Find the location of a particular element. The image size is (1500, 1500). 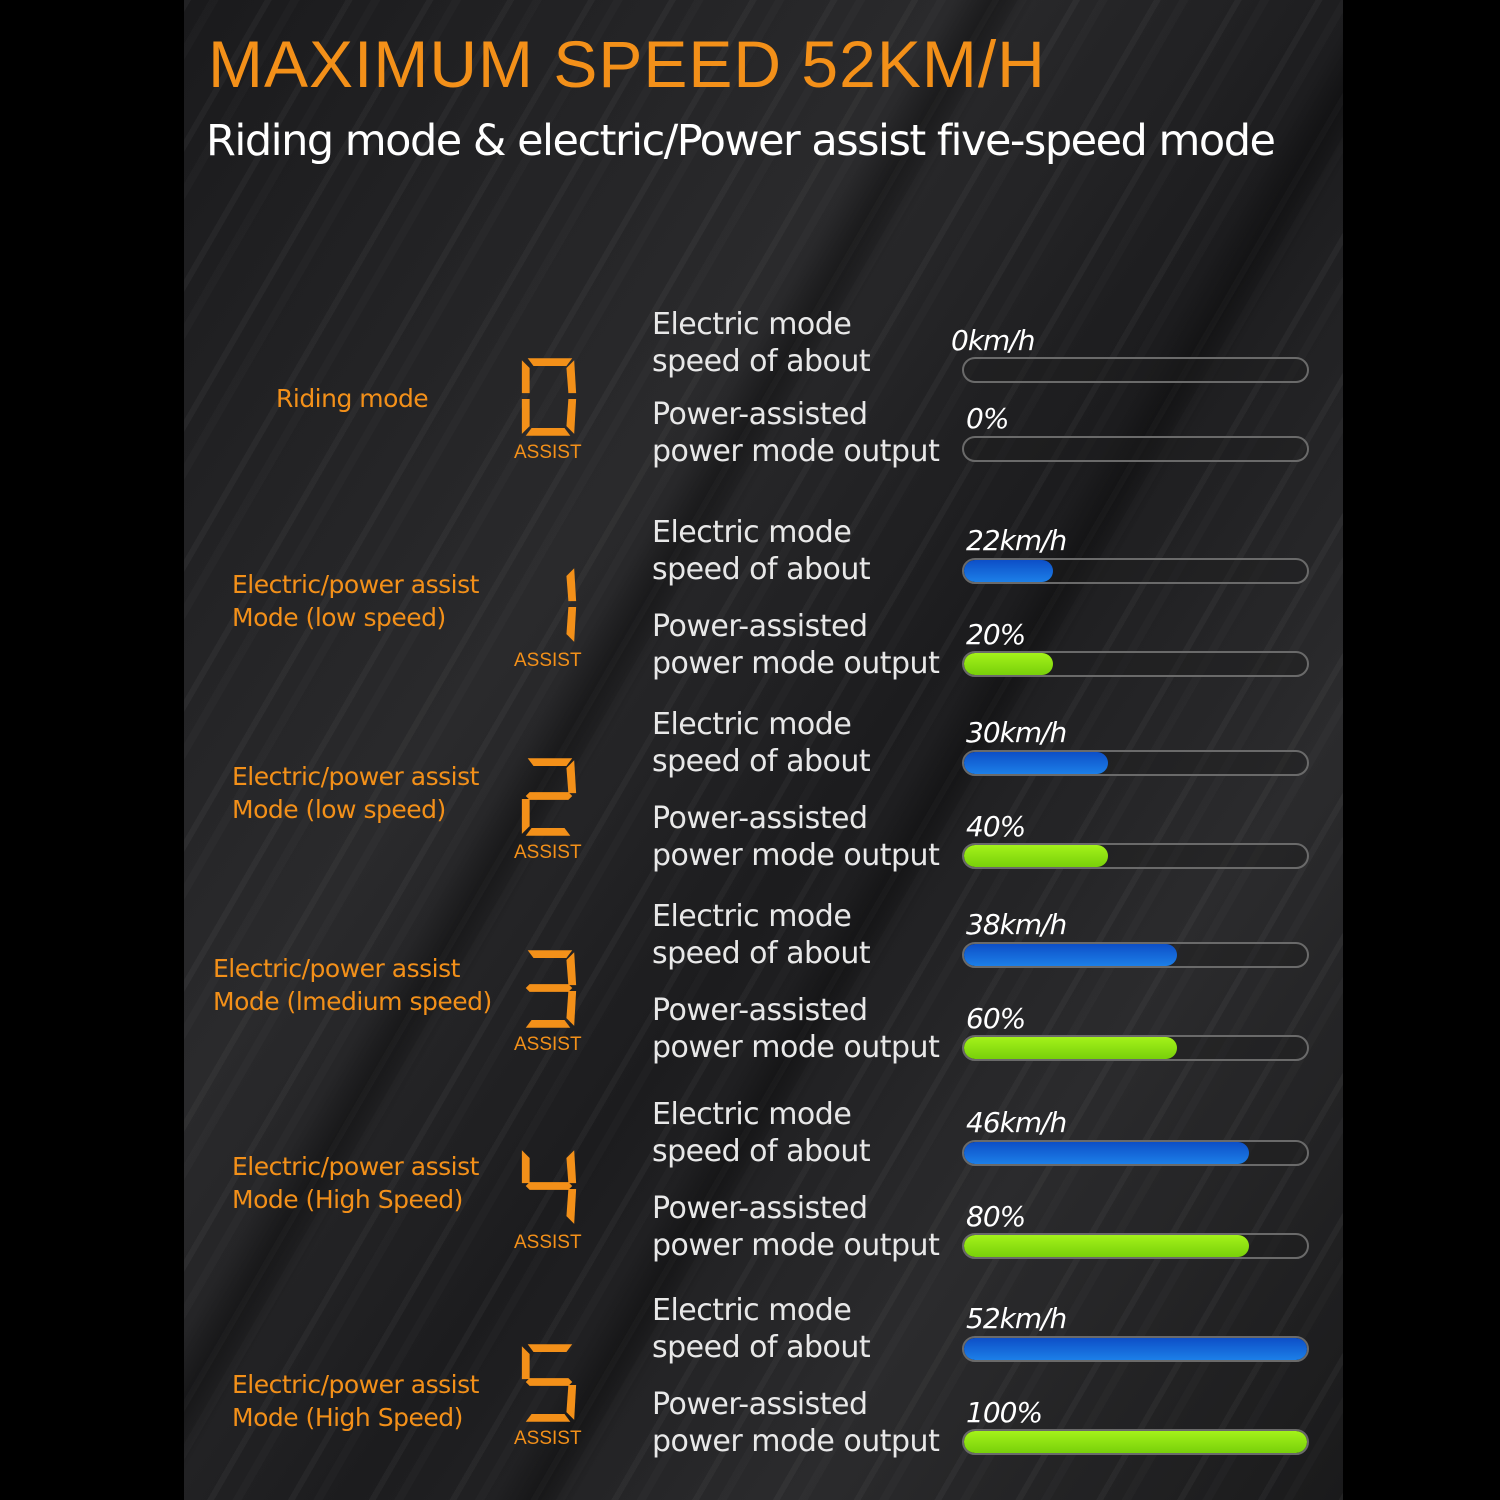

power-value: 40% is located at coordinates (996, 826).